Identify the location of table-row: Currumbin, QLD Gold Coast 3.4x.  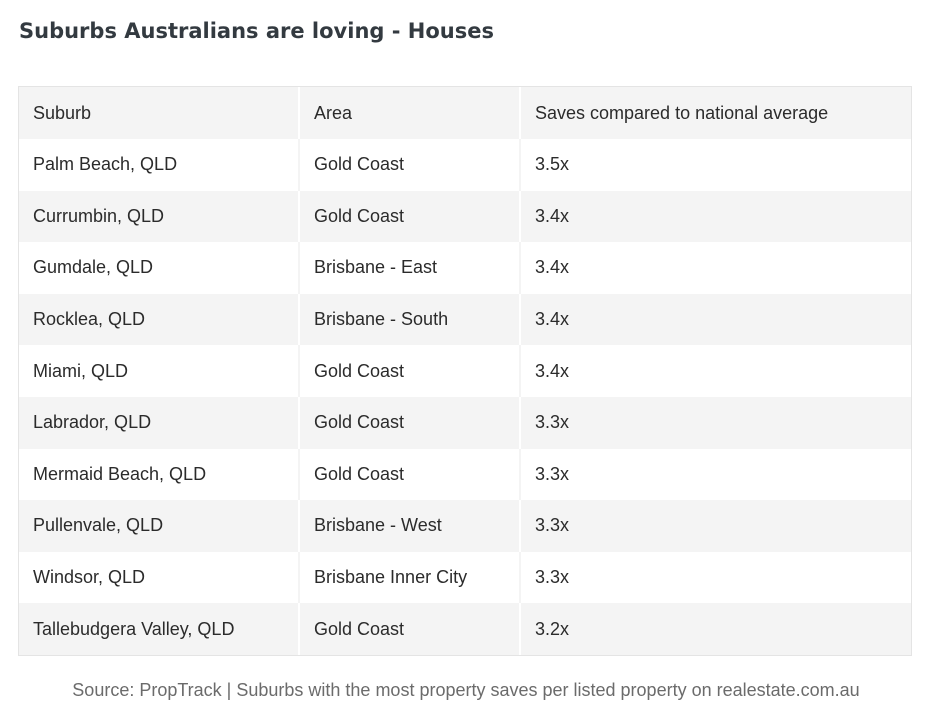
(465, 216).